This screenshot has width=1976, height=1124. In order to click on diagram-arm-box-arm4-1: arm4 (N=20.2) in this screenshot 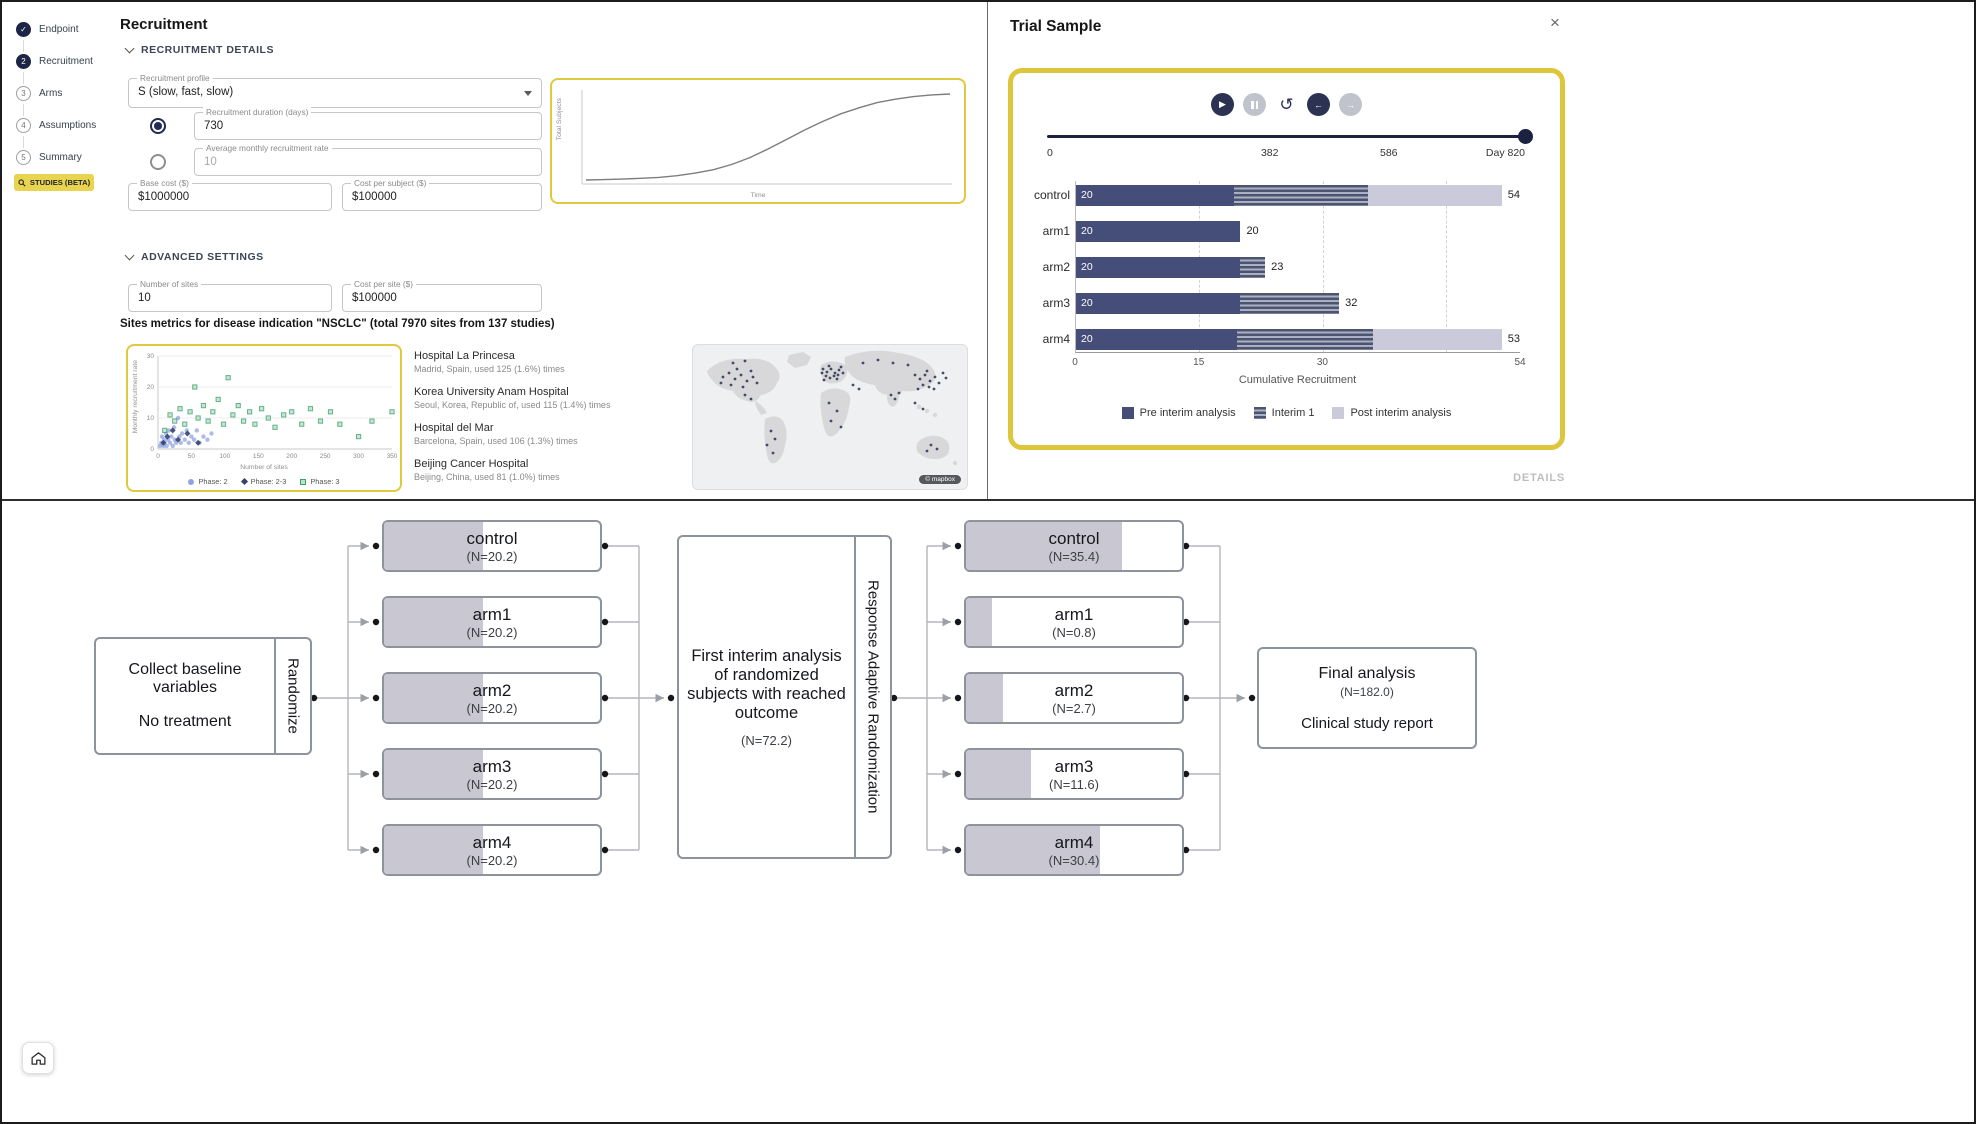, I will do `click(492, 850)`.